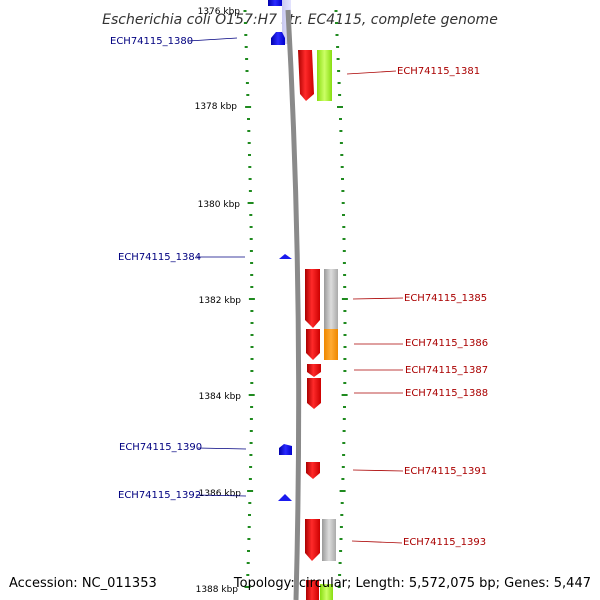  Describe the element at coordinates (159, 257) in the screenshot. I see `label-ECH74115_1384: ECH74115_1384` at that location.